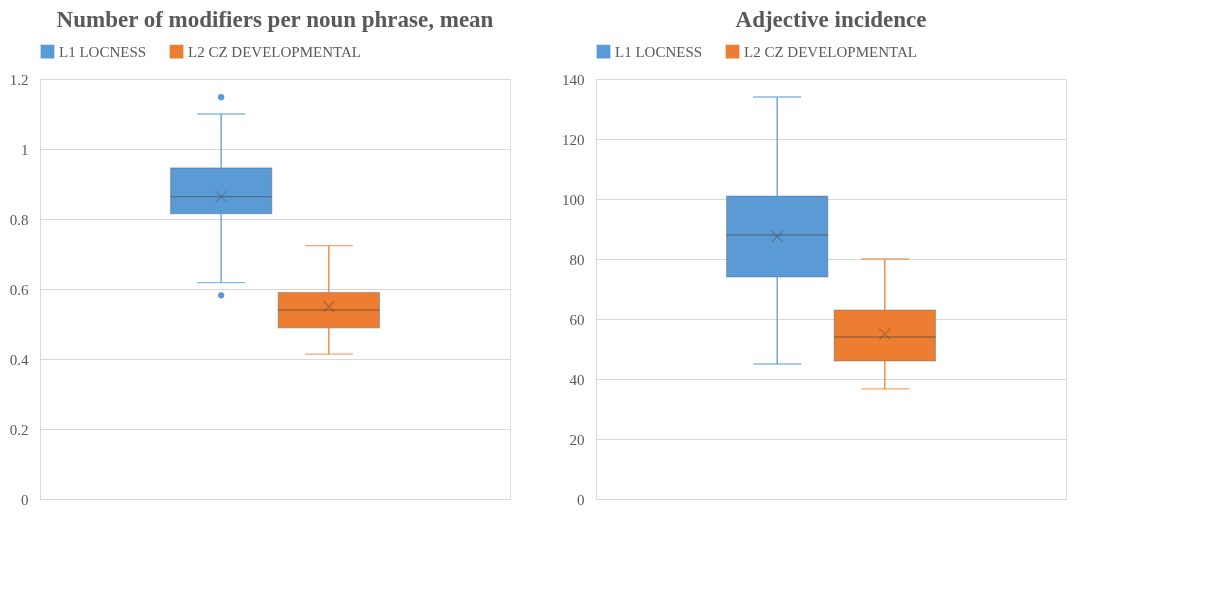 The height and width of the screenshot is (589, 1213). Describe the element at coordinates (275, 19) in the screenshot. I see `chart-title: Number of modifiers per noun phrase, mean` at that location.